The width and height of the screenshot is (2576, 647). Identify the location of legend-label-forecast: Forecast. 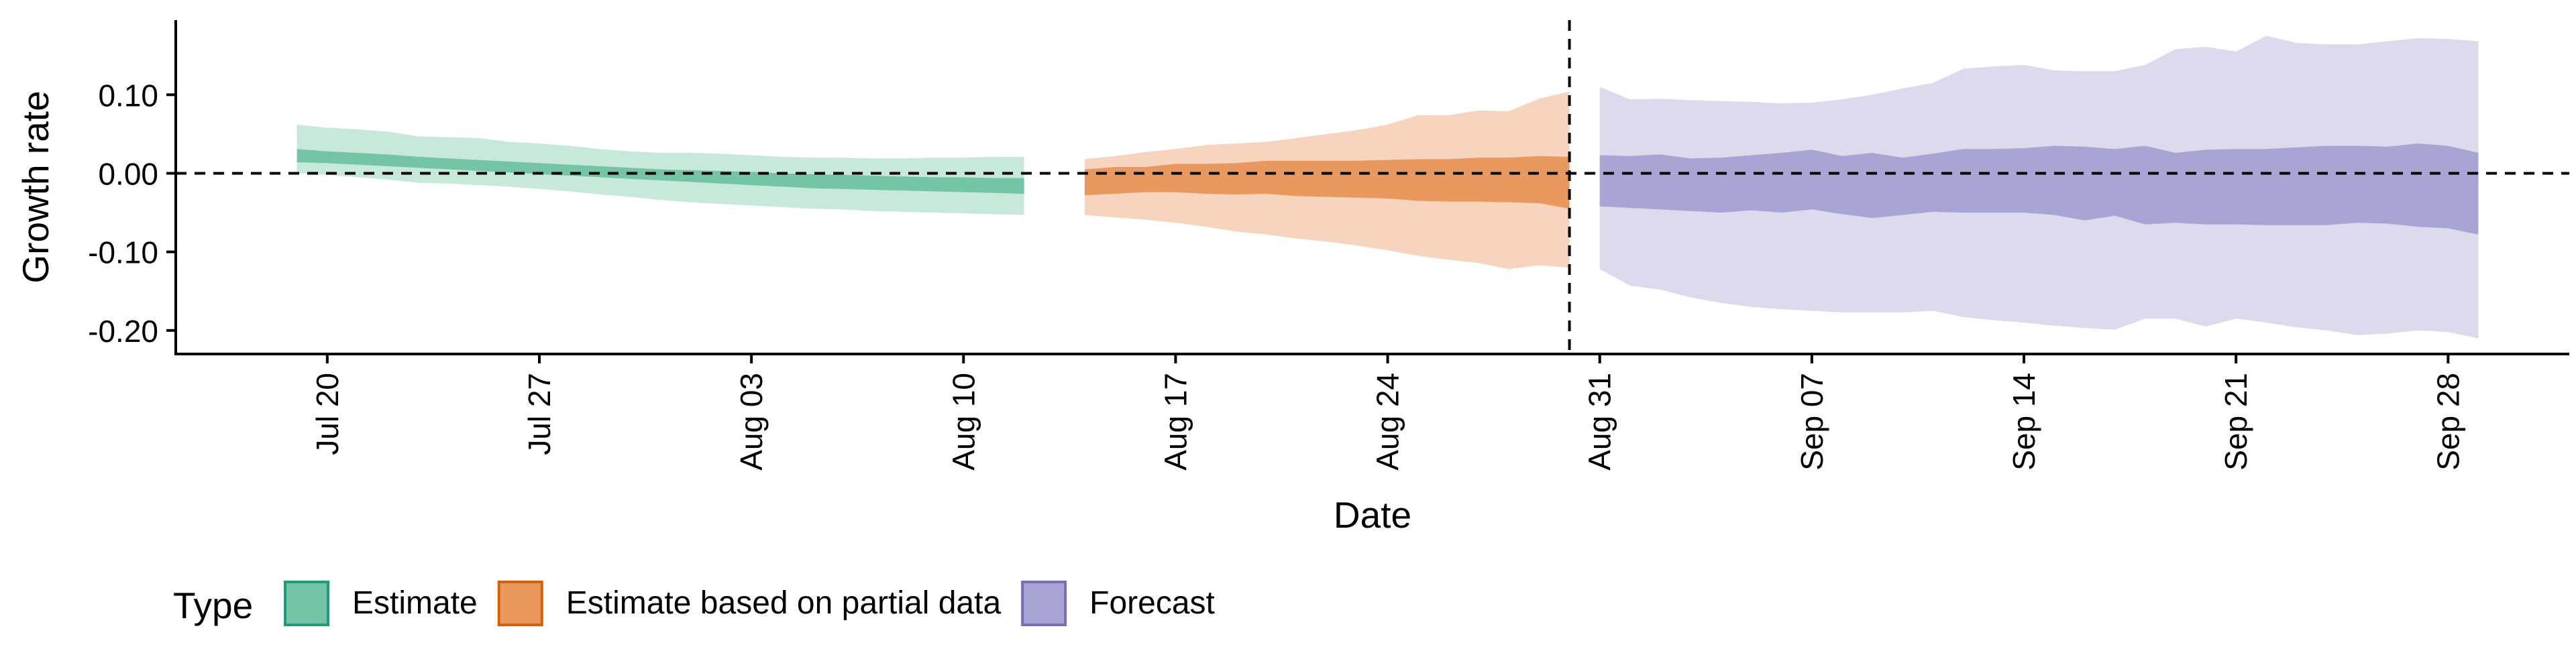
(1152, 603).